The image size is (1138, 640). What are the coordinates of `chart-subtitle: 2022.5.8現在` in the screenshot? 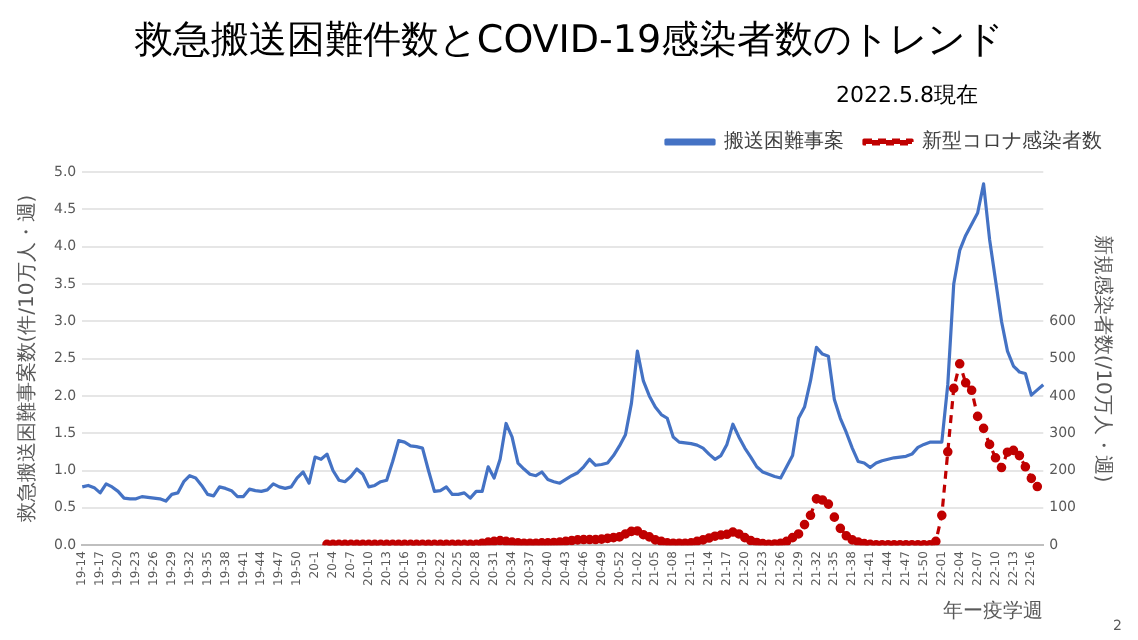 It's located at (907, 96).